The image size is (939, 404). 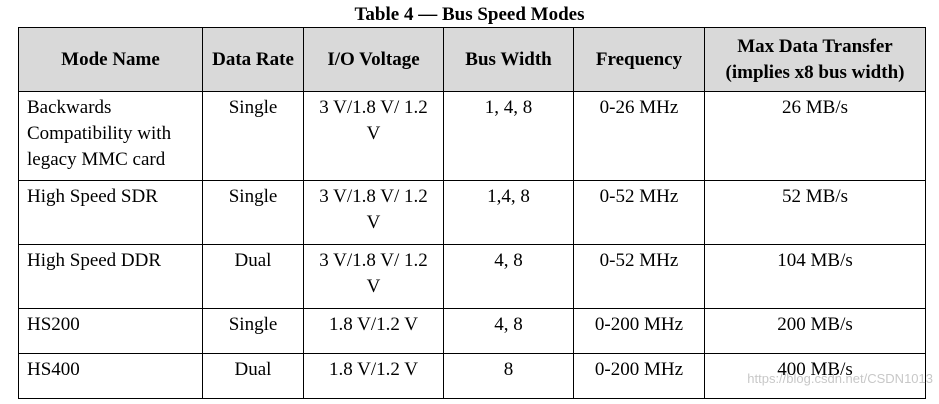 What do you see at coordinates (110, 212) in the screenshot?
I see `table-cell: High Speed SDR` at bounding box center [110, 212].